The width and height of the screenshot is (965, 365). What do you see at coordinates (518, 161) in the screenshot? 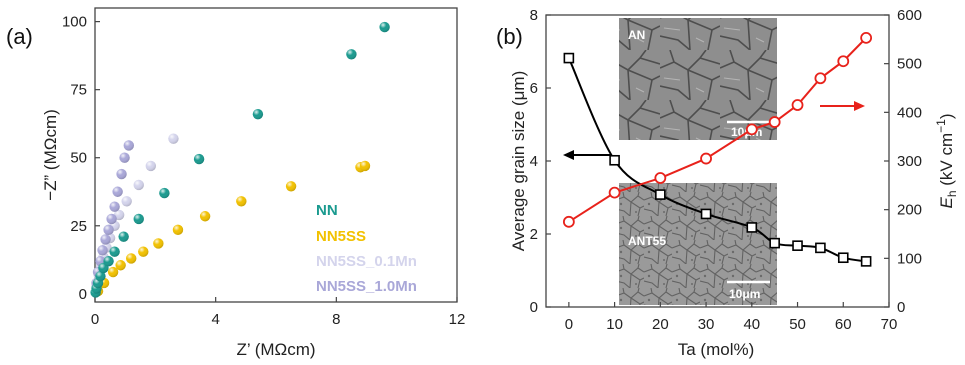
I see `panel-b-left-axis-label: Average grain size (μm)` at bounding box center [518, 161].